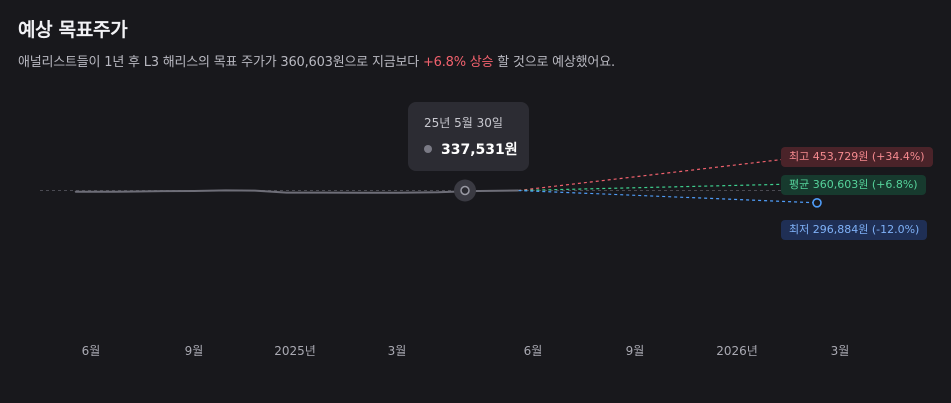  What do you see at coordinates (295, 351) in the screenshot?
I see `x-tick-label: 2025년` at bounding box center [295, 351].